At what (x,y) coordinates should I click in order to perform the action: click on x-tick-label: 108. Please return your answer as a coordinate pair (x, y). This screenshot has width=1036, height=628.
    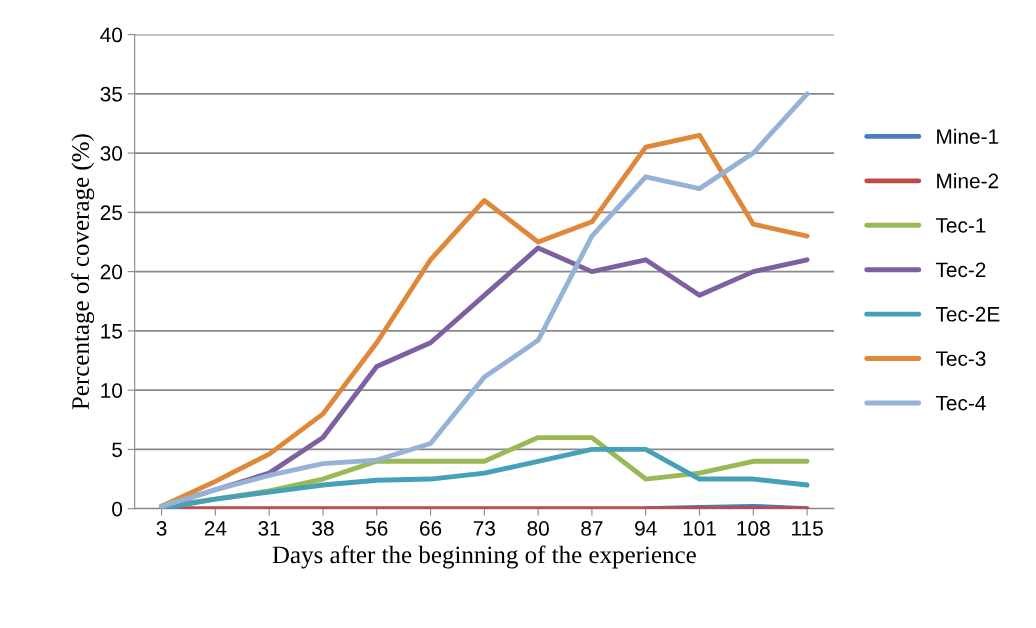
    Looking at the image, I should click on (753, 528).